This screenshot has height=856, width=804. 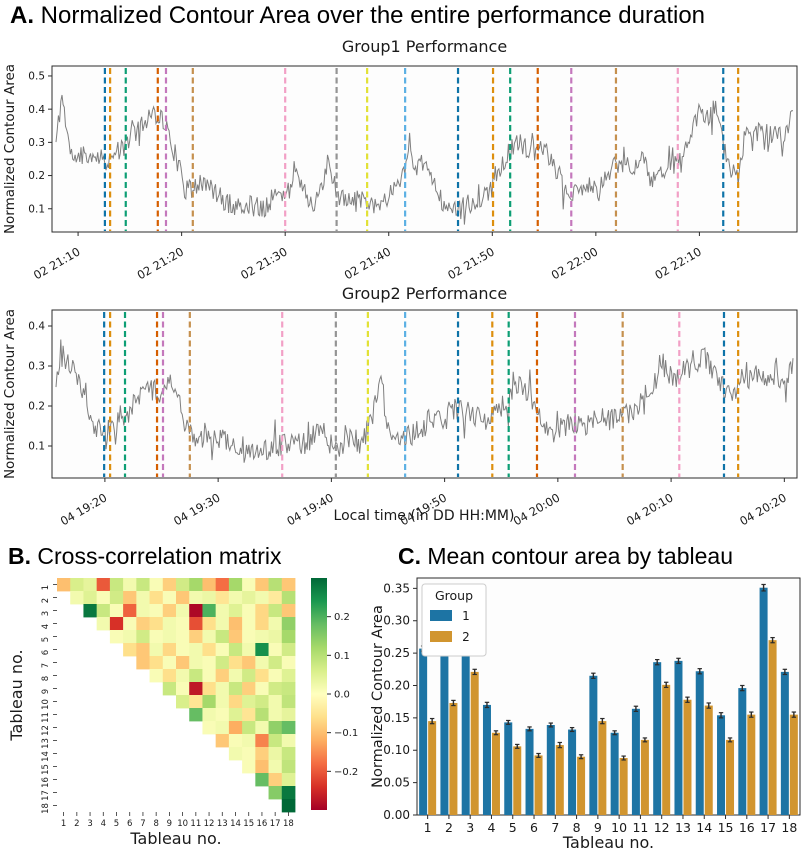 What do you see at coordinates (342, 695) in the screenshot?
I see `svg-text: 0.0` at bounding box center [342, 695].